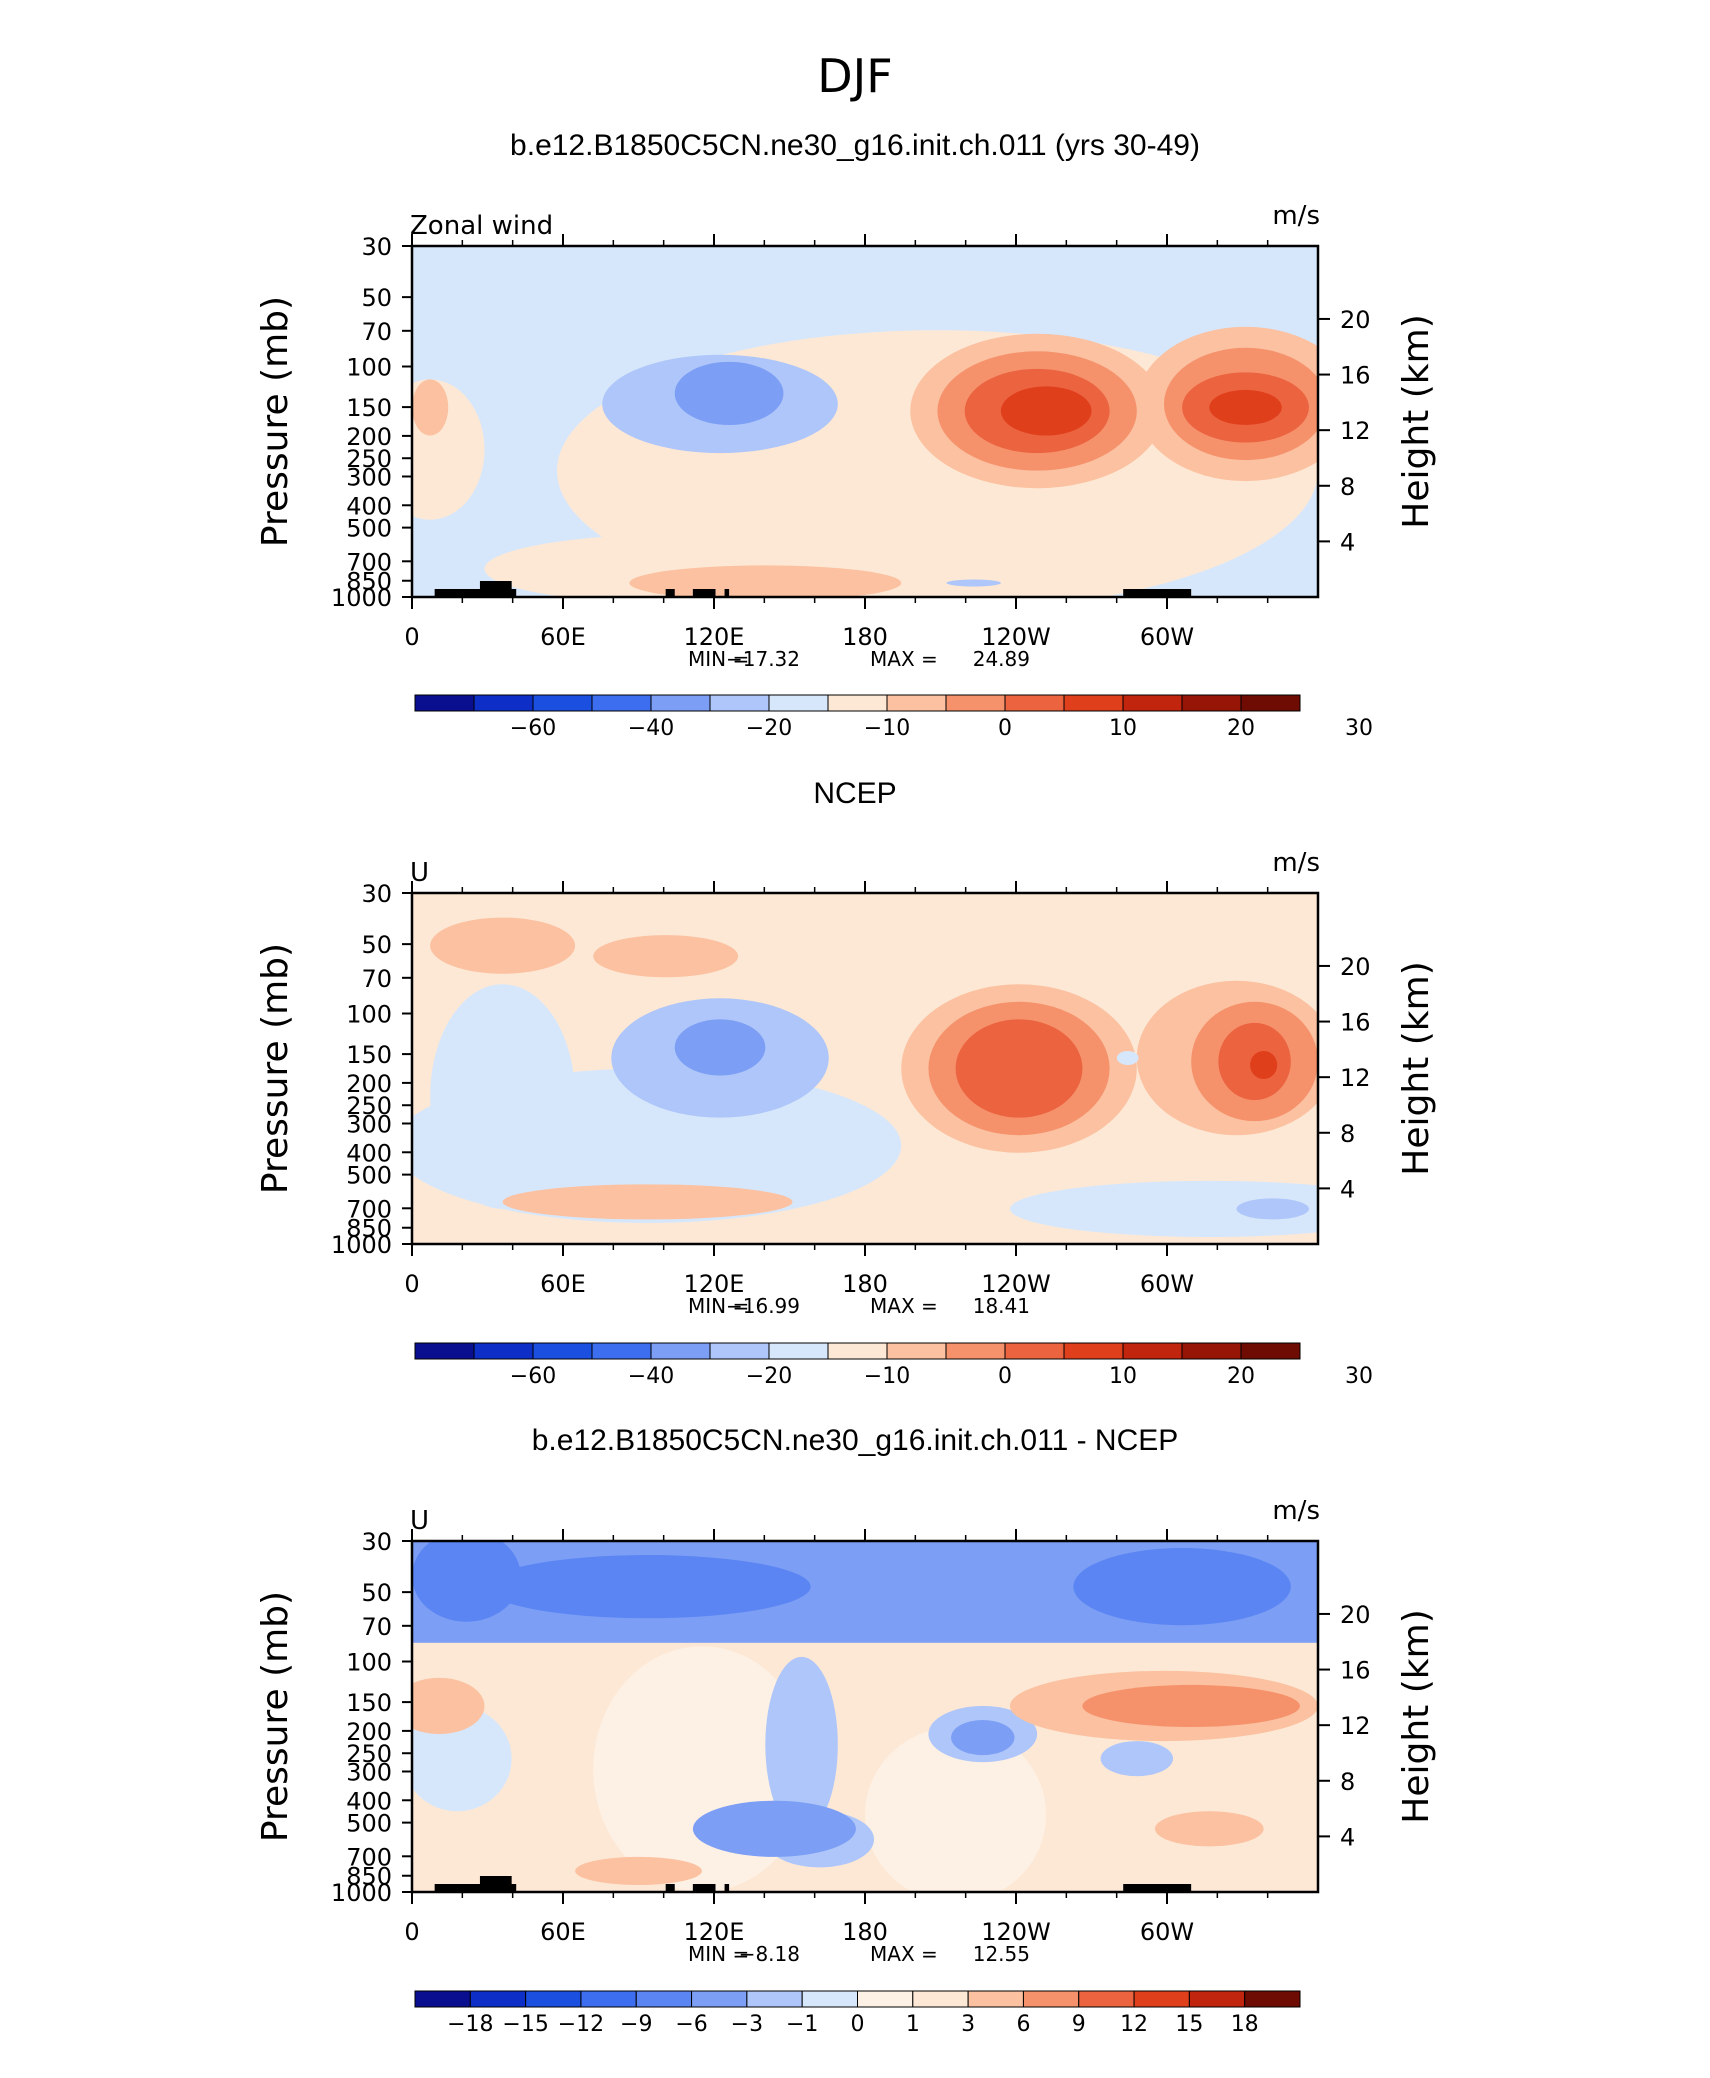 This screenshot has height=2078, width=1710. I want to click on colorbar-label: 12, so click(1134, 2024).